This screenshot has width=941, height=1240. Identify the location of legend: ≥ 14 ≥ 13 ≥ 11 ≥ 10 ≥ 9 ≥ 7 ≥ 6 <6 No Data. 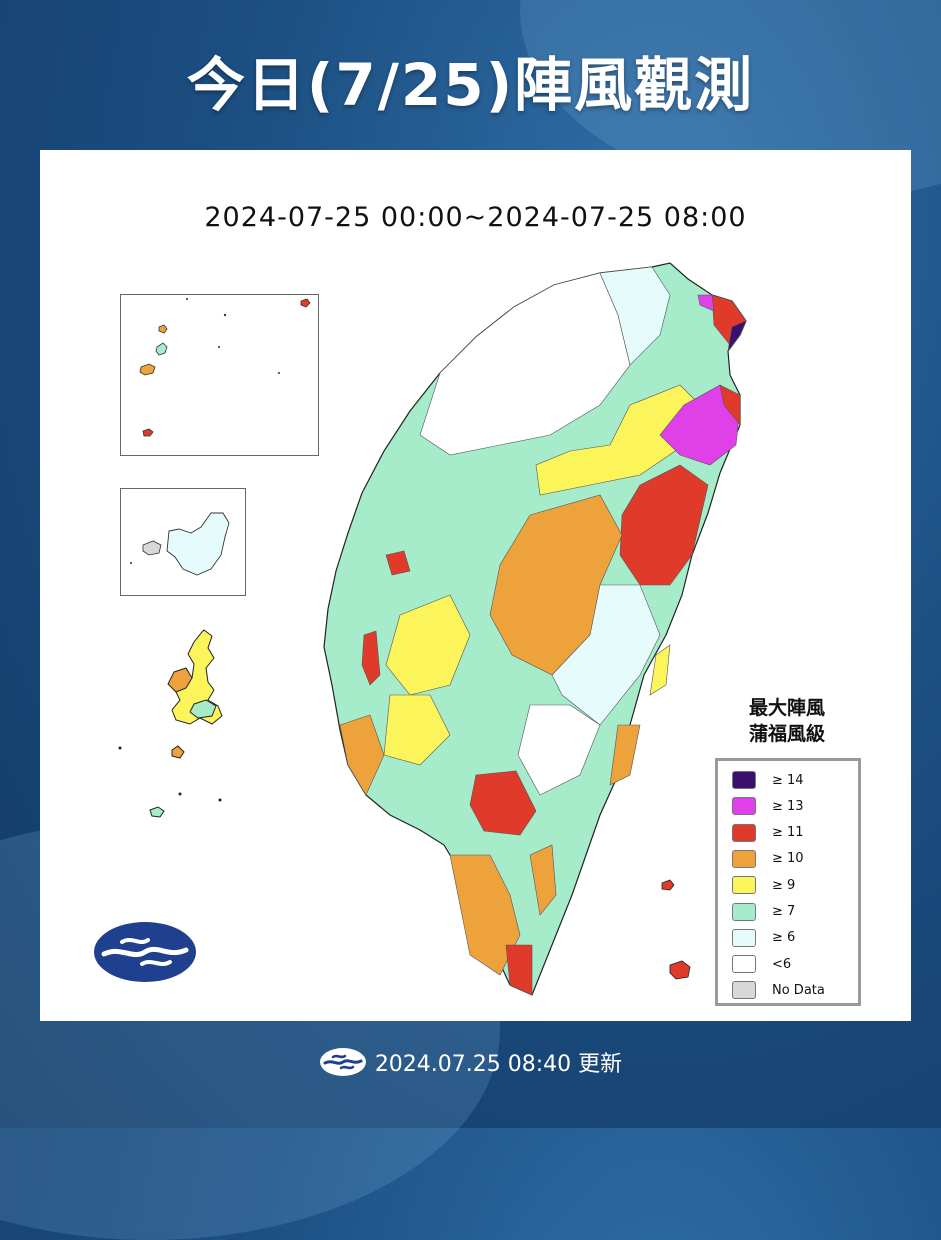
(788, 882).